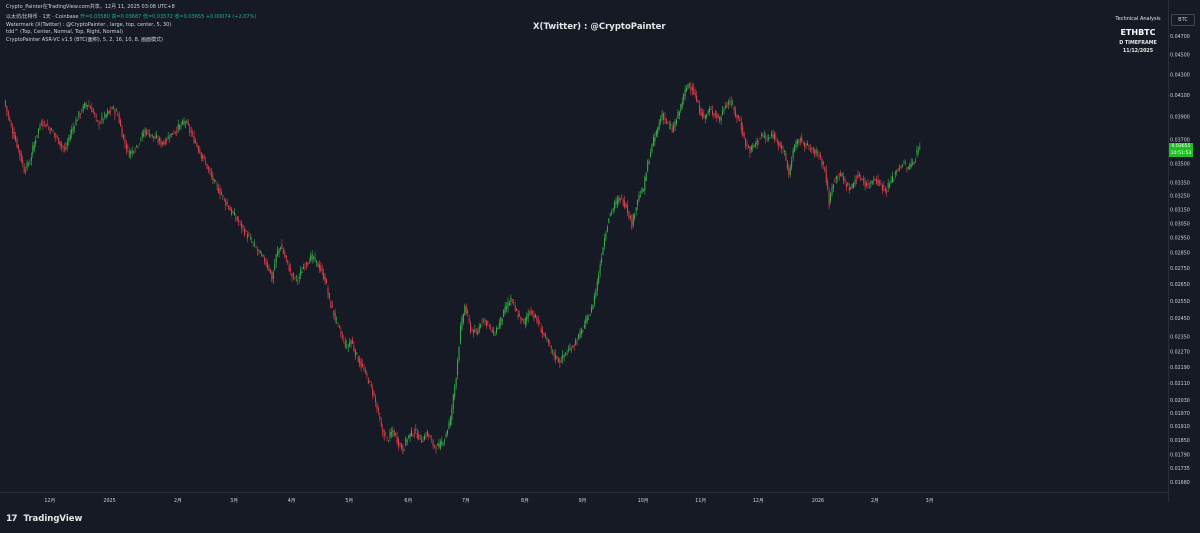 The image size is (1200, 533). I want to click on price-tick-label: 0.02350, so click(1180, 337).